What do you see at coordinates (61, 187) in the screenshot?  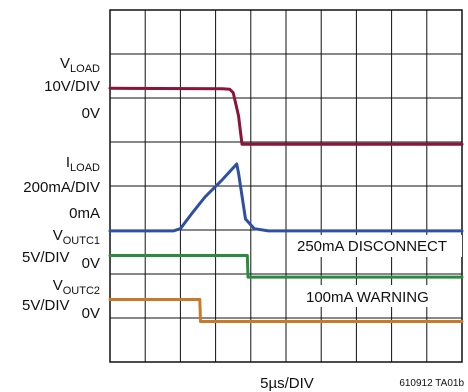 I see `iload-scale-label: 200mA/DIV` at bounding box center [61, 187].